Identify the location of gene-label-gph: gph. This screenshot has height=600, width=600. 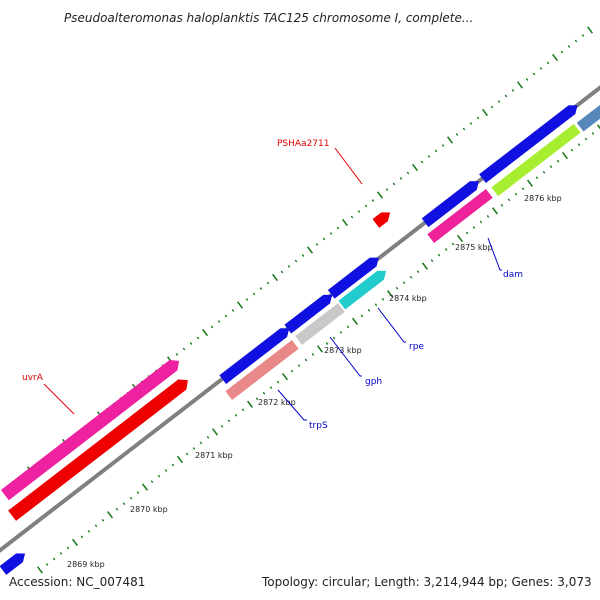
(373, 382).